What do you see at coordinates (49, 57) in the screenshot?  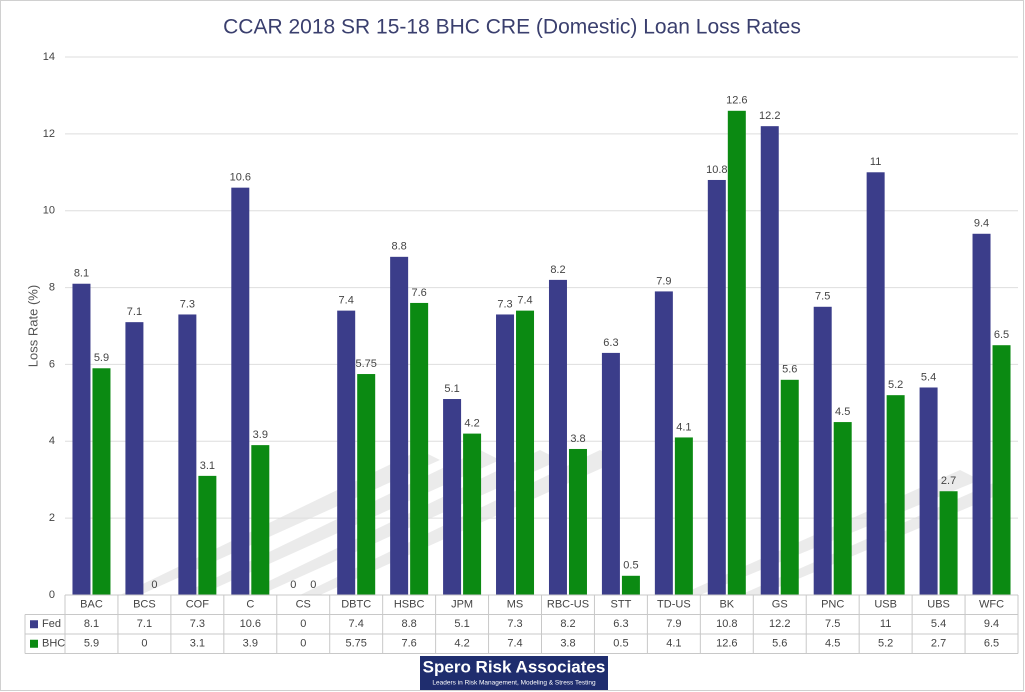 I see `y-tick-label: 14` at bounding box center [49, 57].